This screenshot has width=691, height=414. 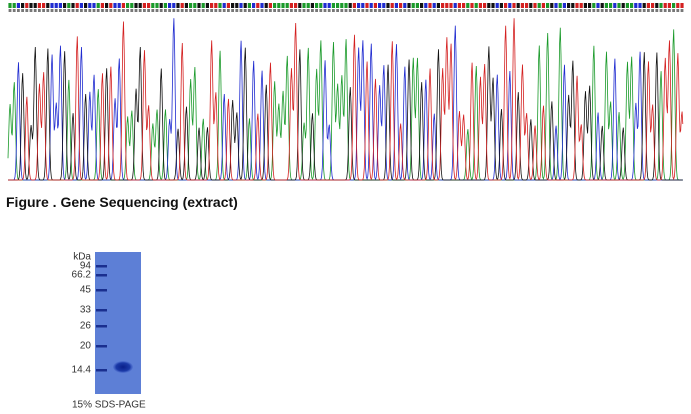 What do you see at coordinates (86, 290) in the screenshot?
I see `marker-label: 45` at bounding box center [86, 290].